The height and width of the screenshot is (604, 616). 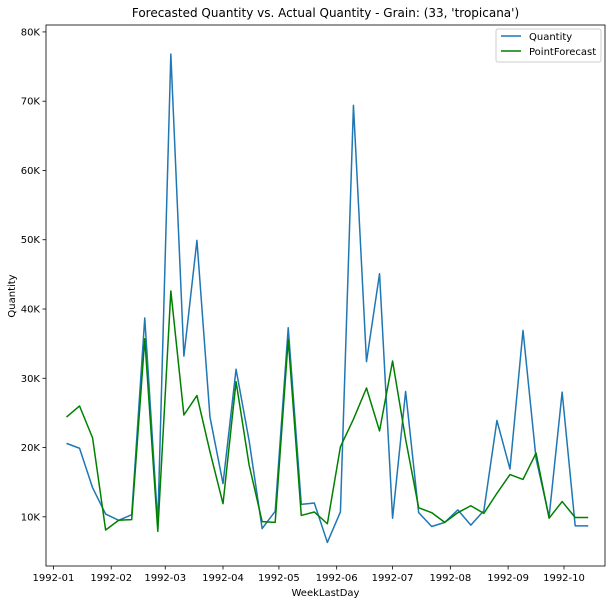 I want to click on y-tick-label: 50K, so click(x=31, y=240).